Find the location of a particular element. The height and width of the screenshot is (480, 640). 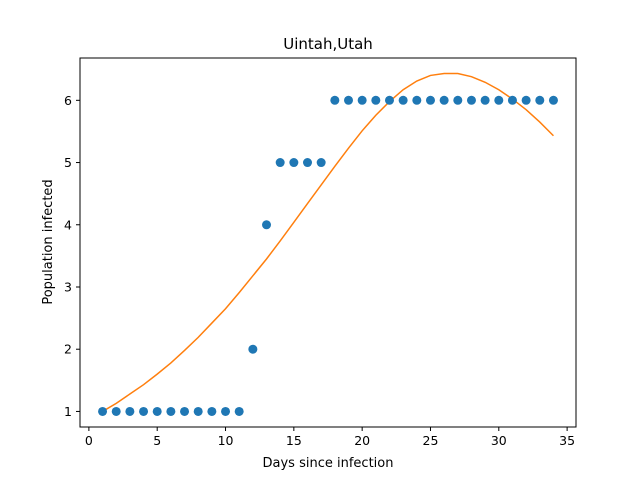

x-axis: 0 5 10 15 20 25 30 35 is located at coordinates (330, 437).